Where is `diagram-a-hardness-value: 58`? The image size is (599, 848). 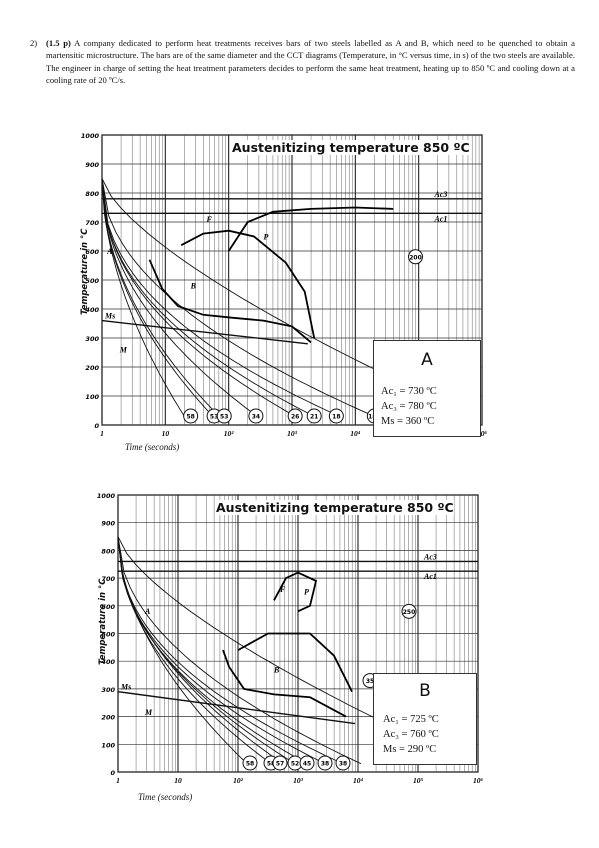 diagram-a-hardness-value: 58 is located at coordinates (190, 417).